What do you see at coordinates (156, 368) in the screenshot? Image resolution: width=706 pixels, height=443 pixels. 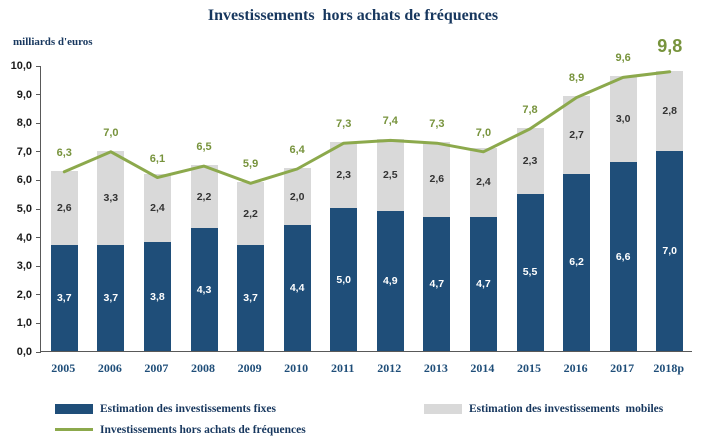 I see `x-axis-label: 2007` at bounding box center [156, 368].